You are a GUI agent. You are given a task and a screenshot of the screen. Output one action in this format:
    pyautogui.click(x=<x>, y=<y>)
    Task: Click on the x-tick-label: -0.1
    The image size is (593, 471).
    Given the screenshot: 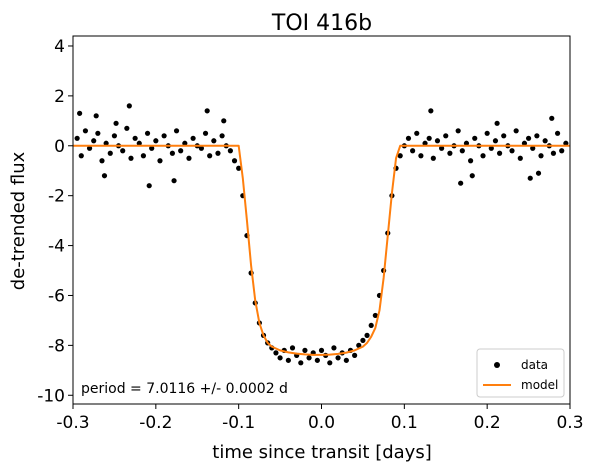 What is the action you would take?
    pyautogui.click(x=238, y=423)
    